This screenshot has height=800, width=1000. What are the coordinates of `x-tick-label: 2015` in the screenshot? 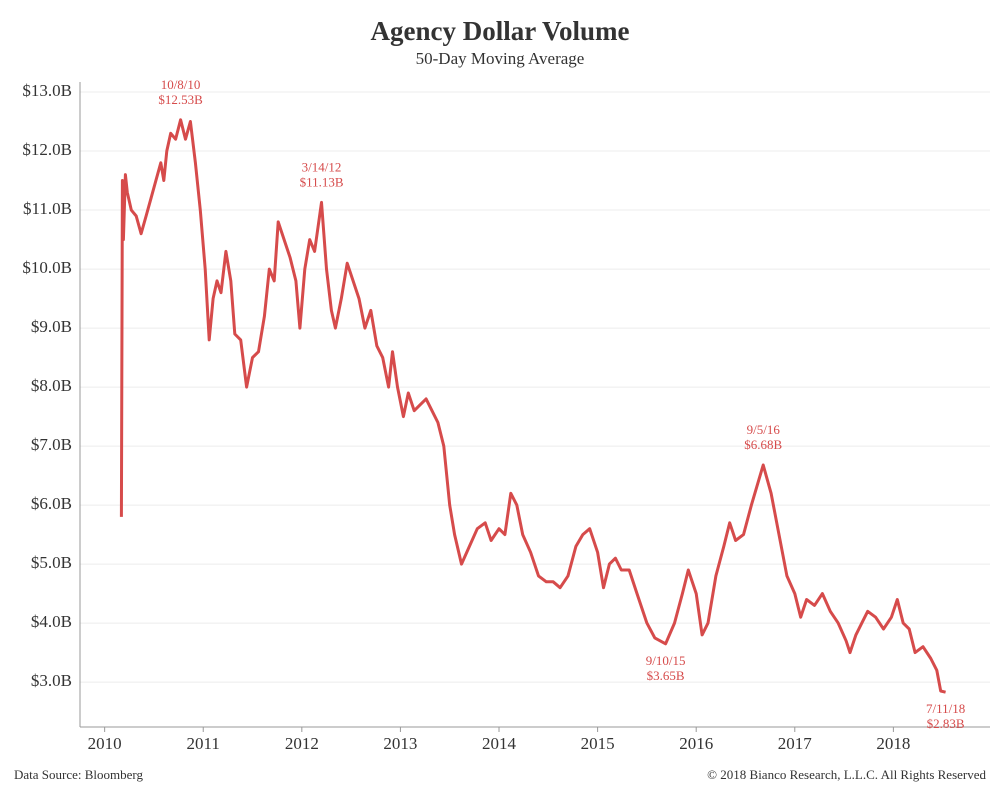 It's located at (598, 743).